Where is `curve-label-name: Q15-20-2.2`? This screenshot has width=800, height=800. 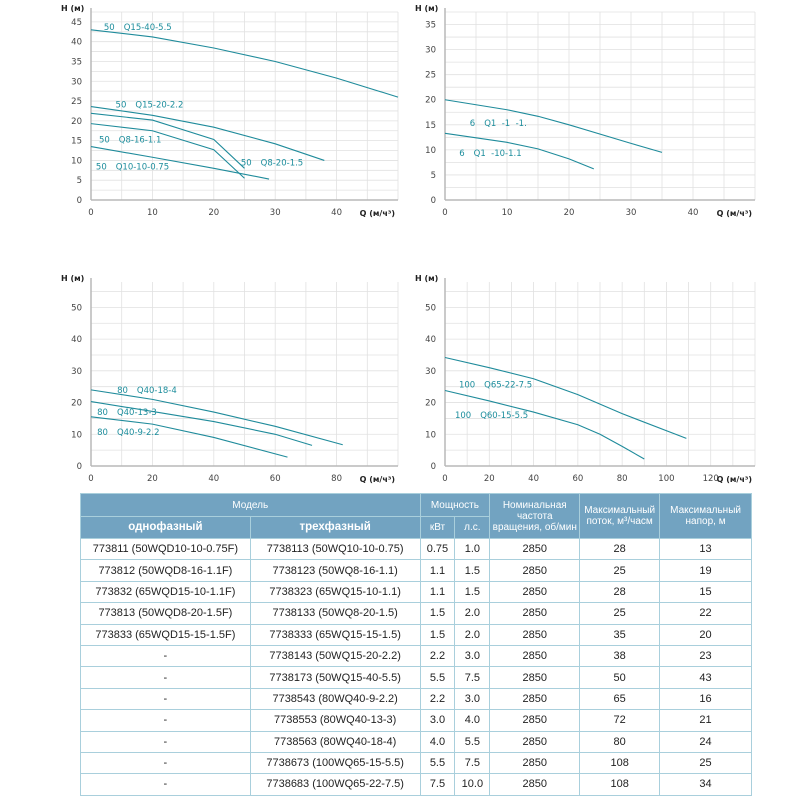 curve-label-name: Q15-20-2.2 is located at coordinates (159, 105).